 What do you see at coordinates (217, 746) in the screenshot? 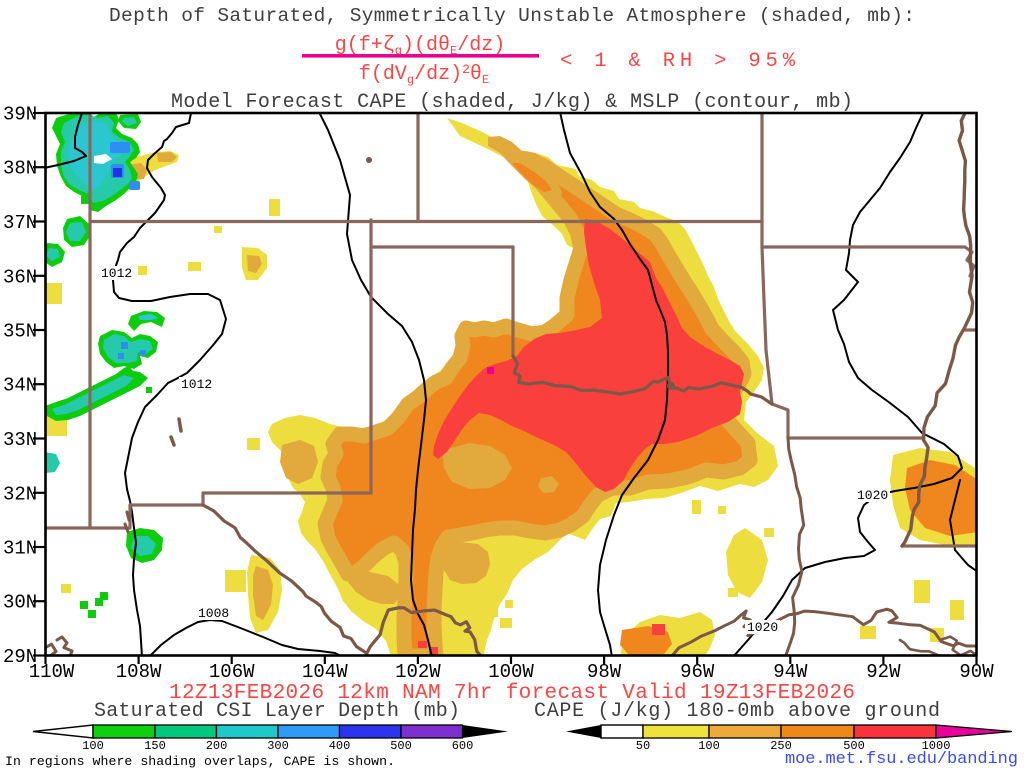
I see `svg-text: 200` at bounding box center [217, 746].